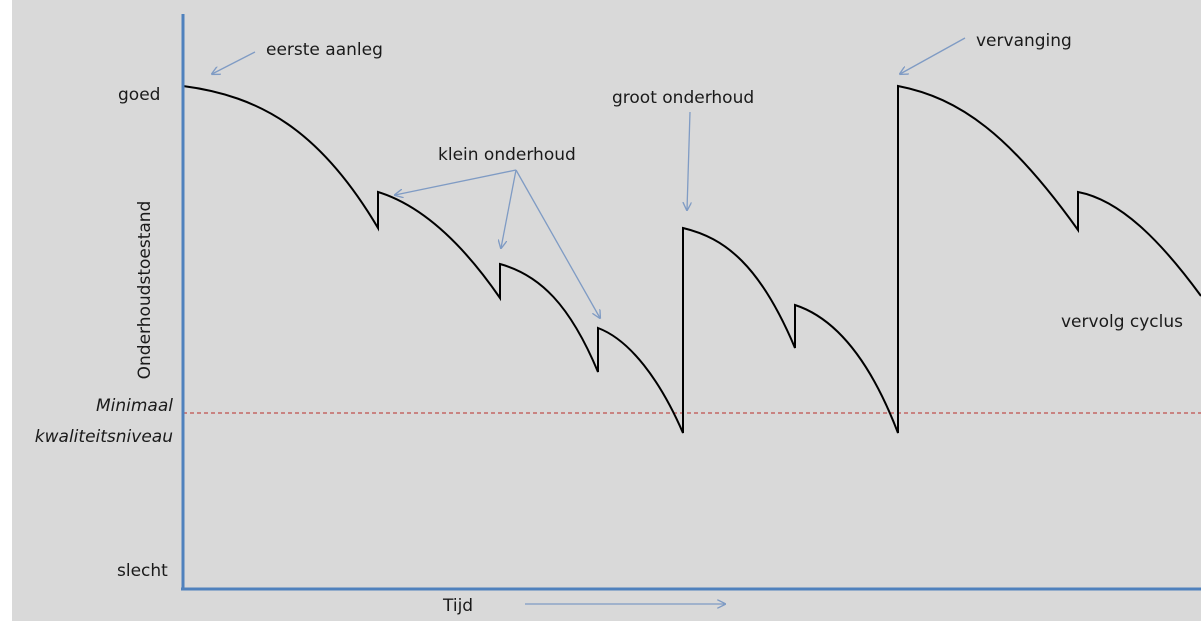 The height and width of the screenshot is (621, 1201). I want to click on arrow-first-construction, so click(234, 62).